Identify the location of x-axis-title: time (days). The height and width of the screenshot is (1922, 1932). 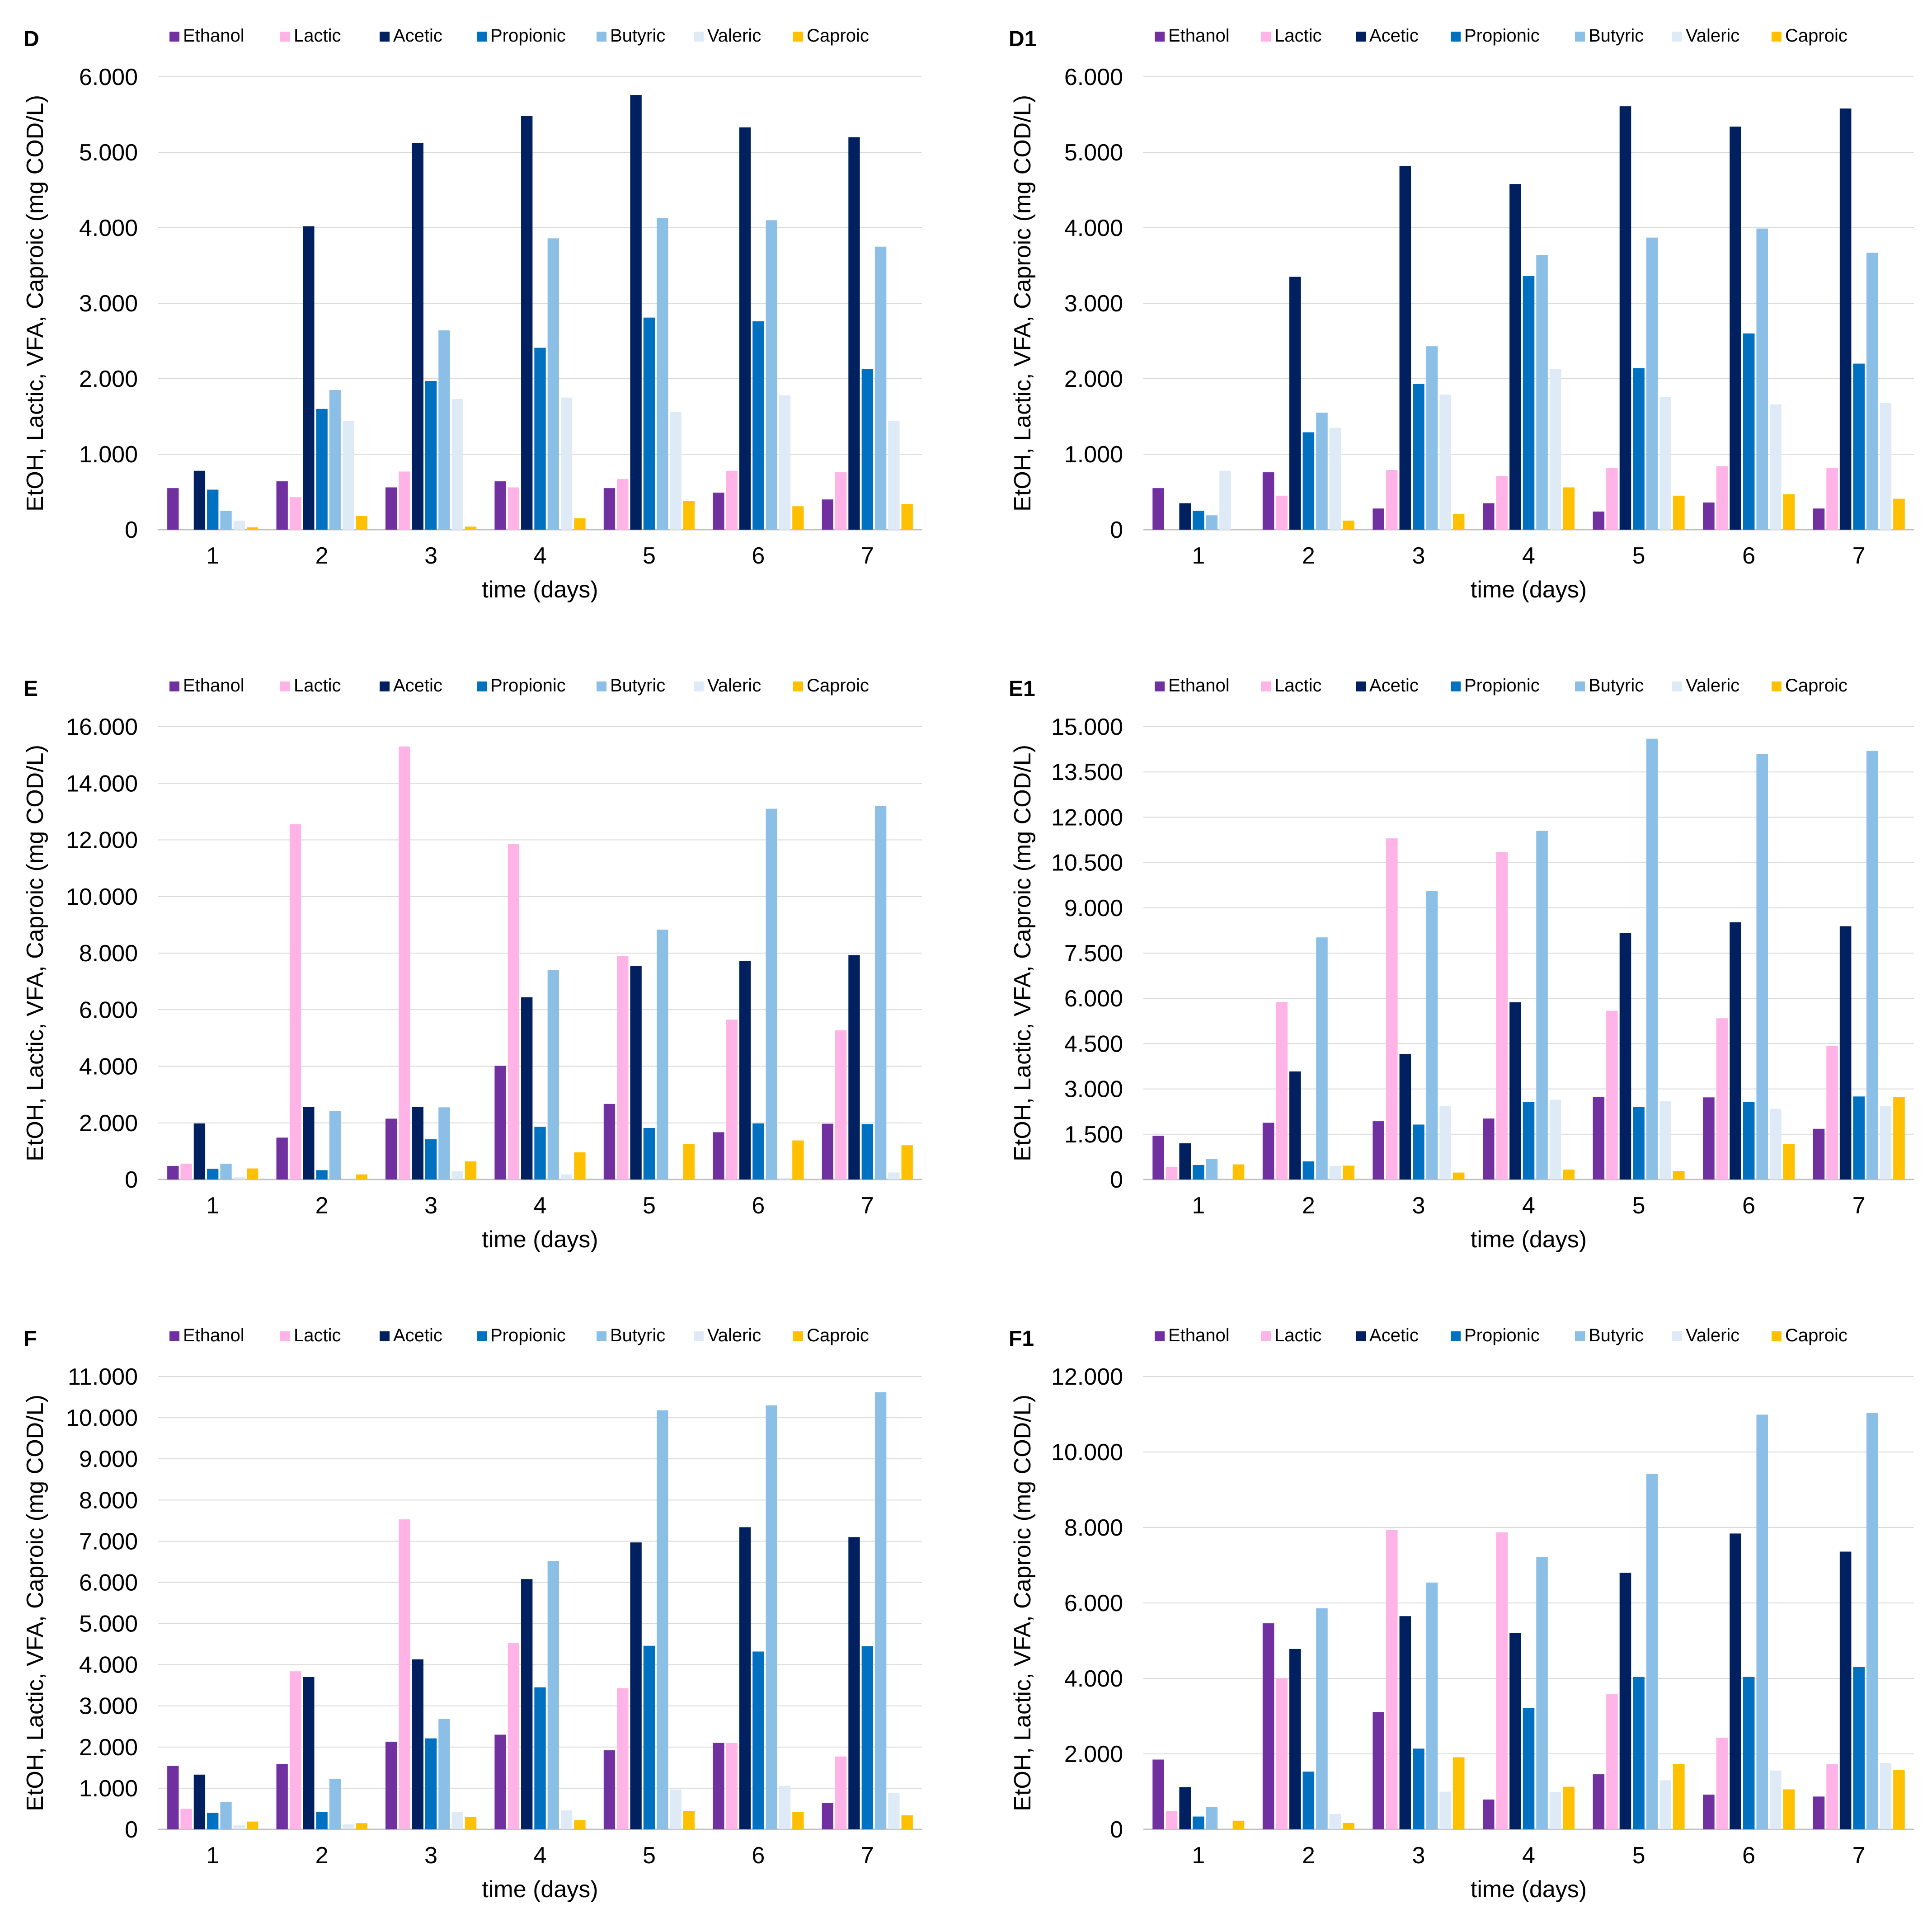
(540, 1240).